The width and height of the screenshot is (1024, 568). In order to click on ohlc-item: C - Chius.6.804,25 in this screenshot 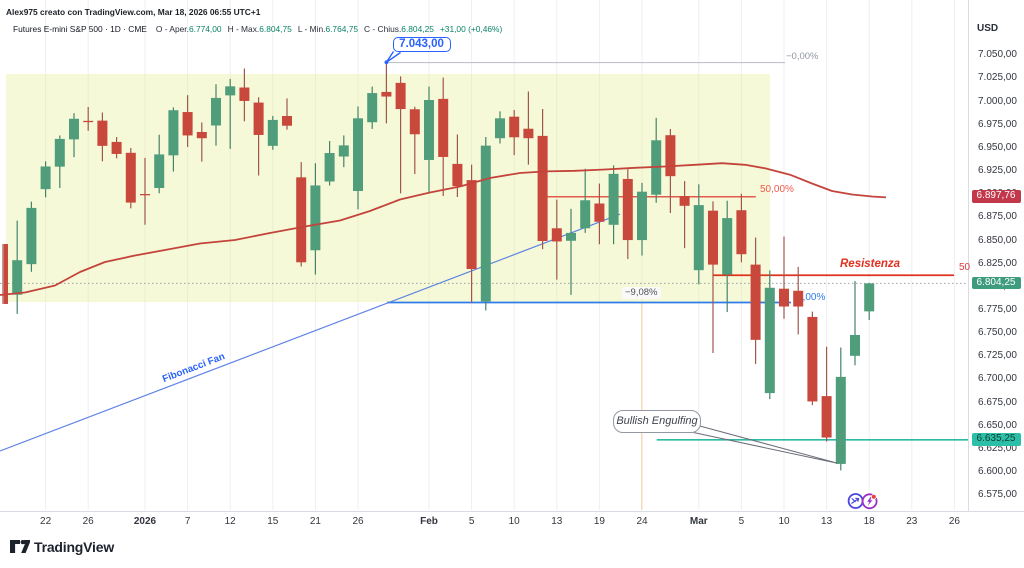, I will do `click(399, 28)`.